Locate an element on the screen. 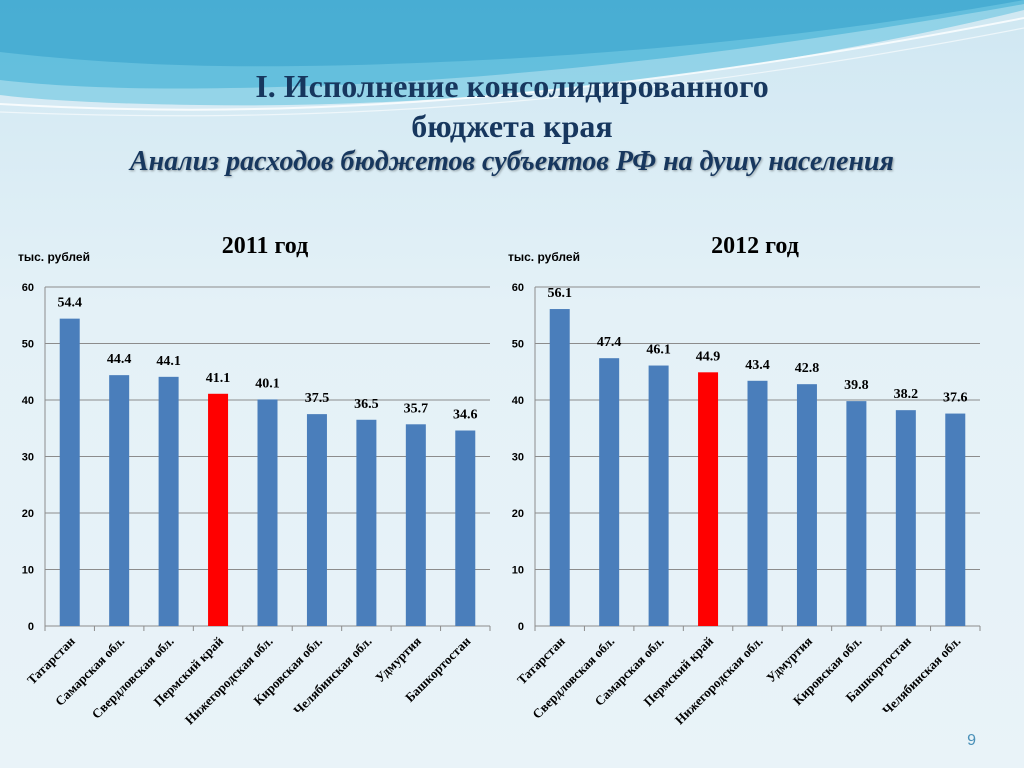 This screenshot has height=768, width=1024. data-label: 37.6 is located at coordinates (955, 398).